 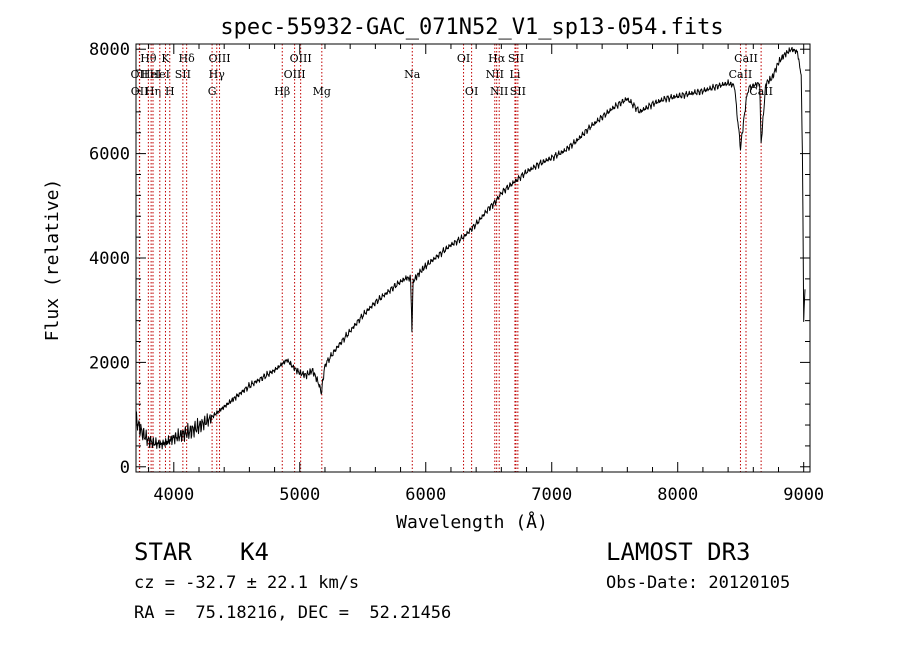 I want to click on coordinates: RA = 75.18216, DEC = 52.21456, so click(x=293, y=613).